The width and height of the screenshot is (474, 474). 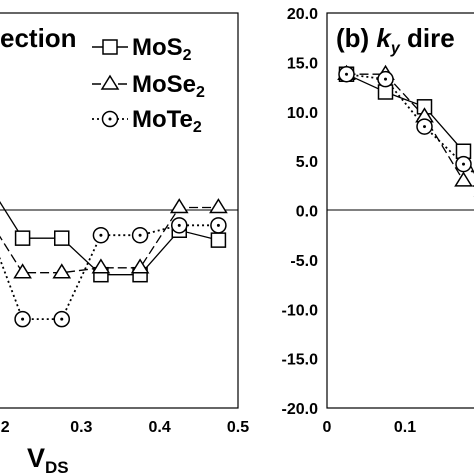 I want to click on left-x-tick-label: .2, so click(x=5, y=427).